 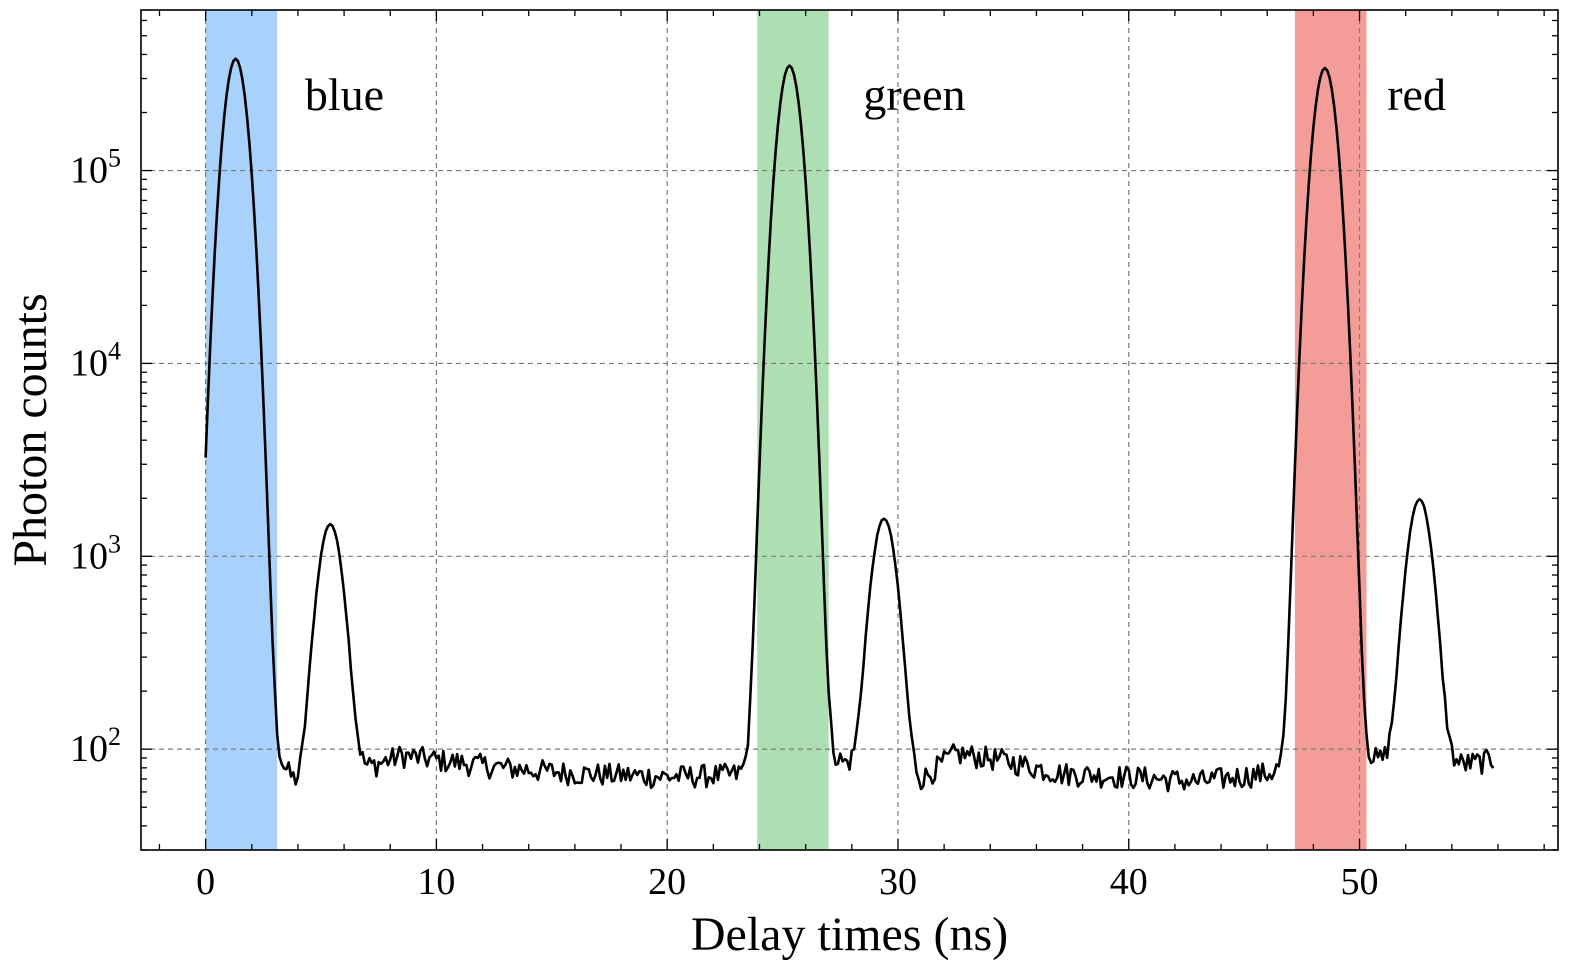 What do you see at coordinates (114, 350) in the screenshot?
I see `y-tick-exponent: 4` at bounding box center [114, 350].